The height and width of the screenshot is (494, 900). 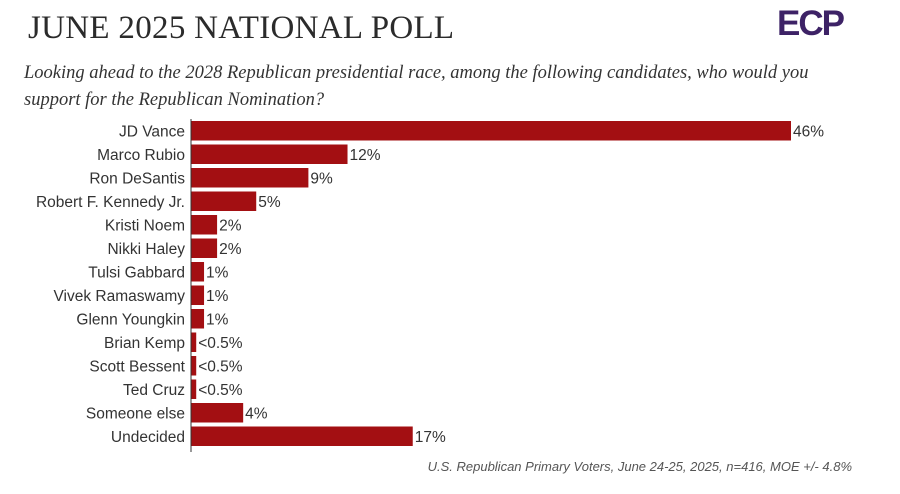 What do you see at coordinates (148, 437) in the screenshot?
I see `category-label: Undecided` at bounding box center [148, 437].